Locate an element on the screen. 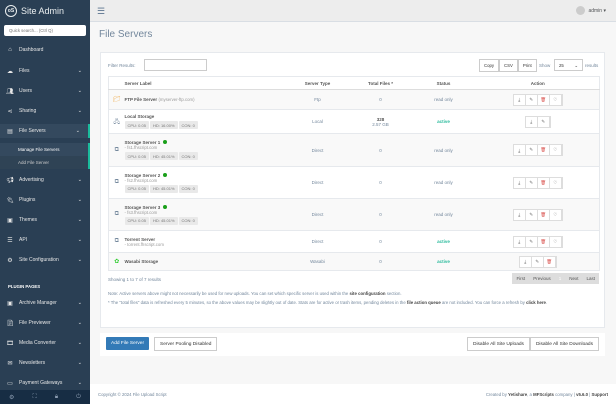  page-first: First is located at coordinates (521, 278).